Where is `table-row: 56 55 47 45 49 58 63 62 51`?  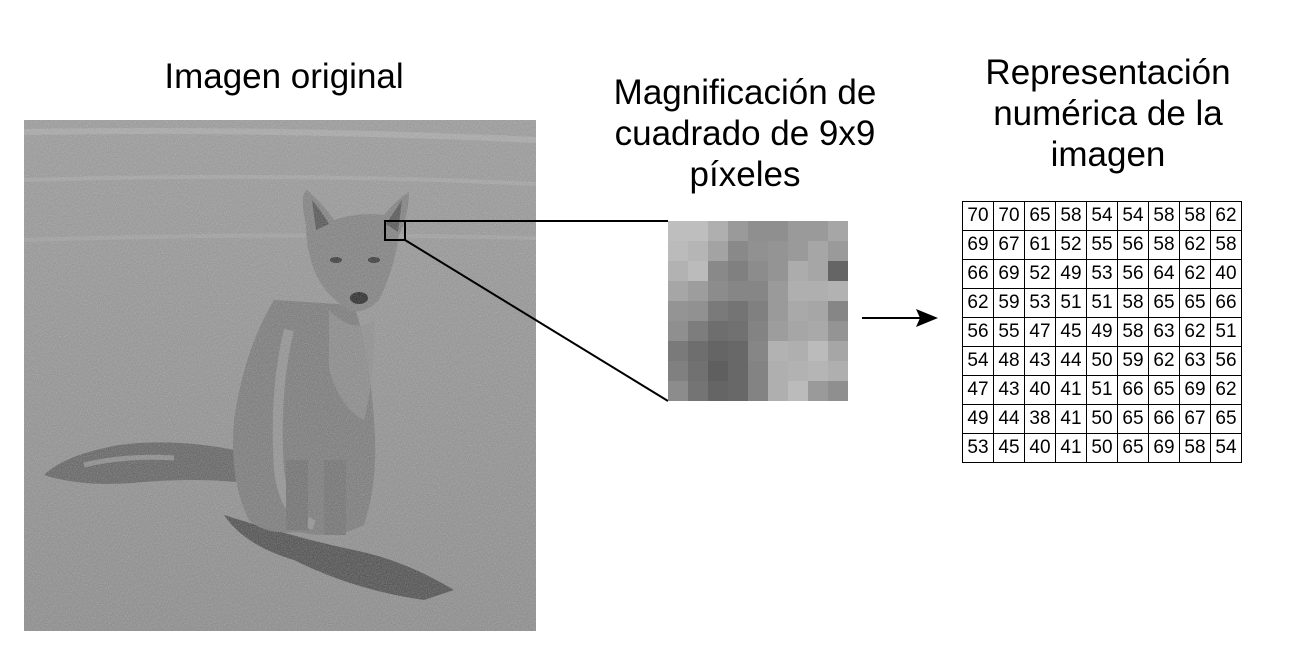
table-row: 56 55 47 45 49 58 63 62 51 is located at coordinates (1102, 332).